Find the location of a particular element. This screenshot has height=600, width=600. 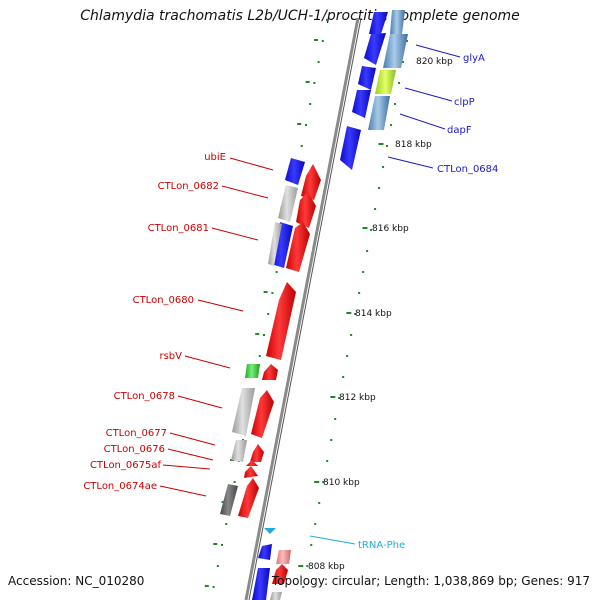

tick-label-808: 808 kbp is located at coordinates (326, 567).